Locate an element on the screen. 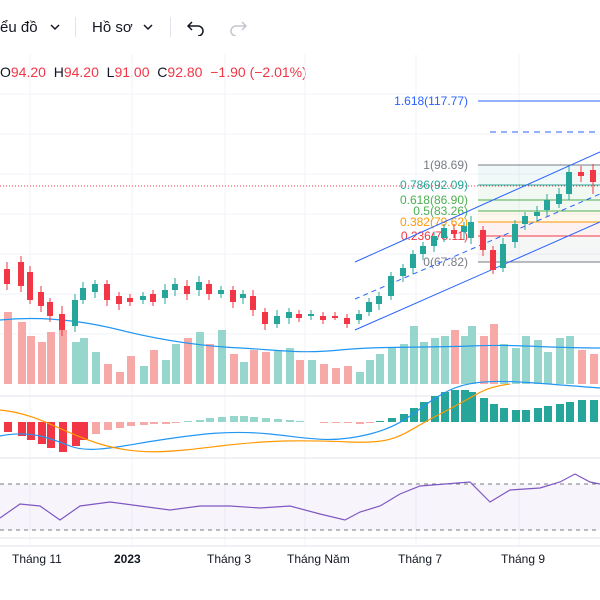  profile-menu: Hồ sơ is located at coordinates (123, 27).